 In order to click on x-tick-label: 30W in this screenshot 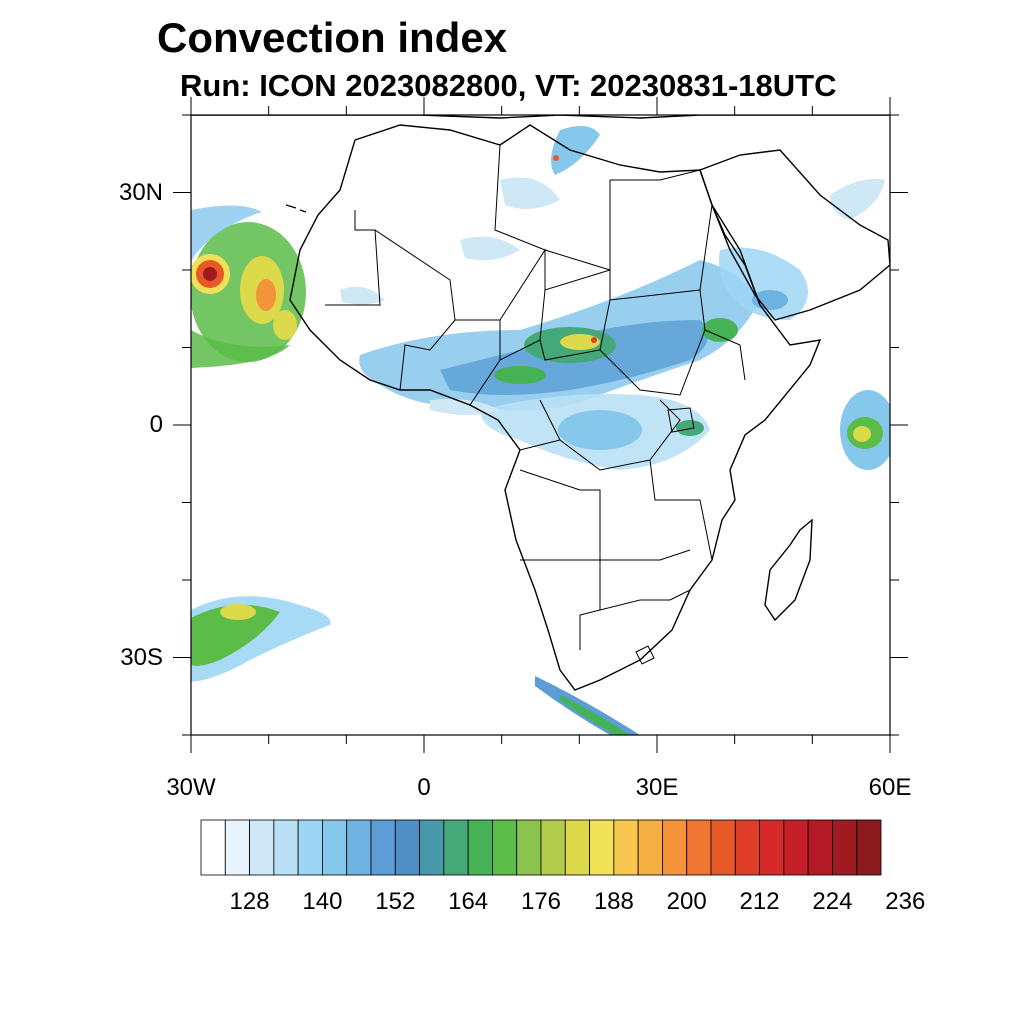, I will do `click(191, 787)`.